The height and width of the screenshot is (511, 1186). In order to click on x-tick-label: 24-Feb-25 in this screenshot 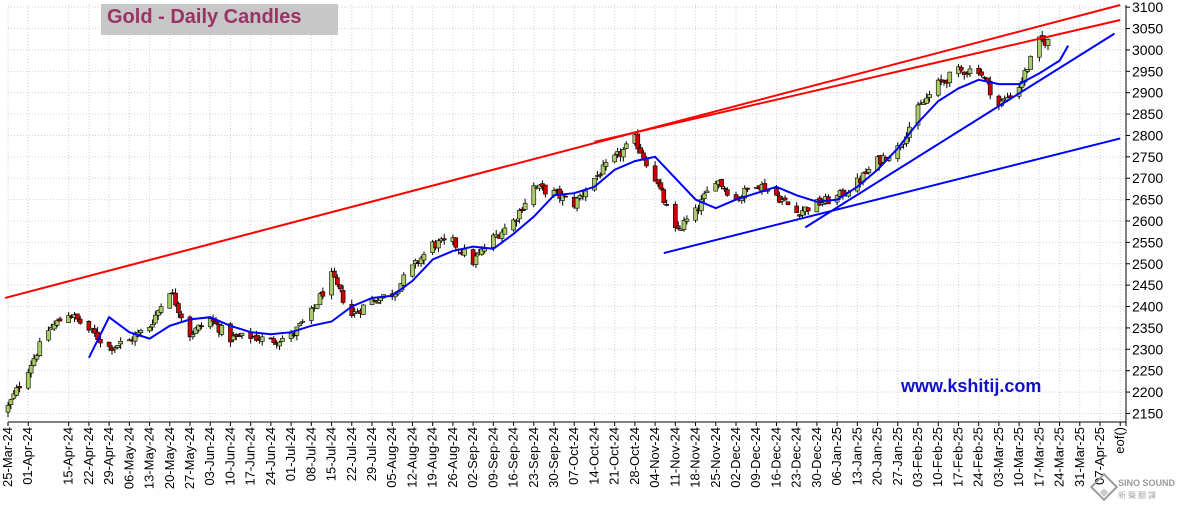, I will do `click(978, 457)`.